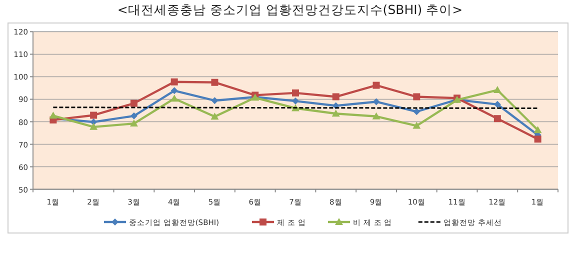 The image size is (580, 276). I want to click on chart-title: <대전세종충남 중소기업 업황전망건강도지수(SBHI) 추이>, so click(290, 9).